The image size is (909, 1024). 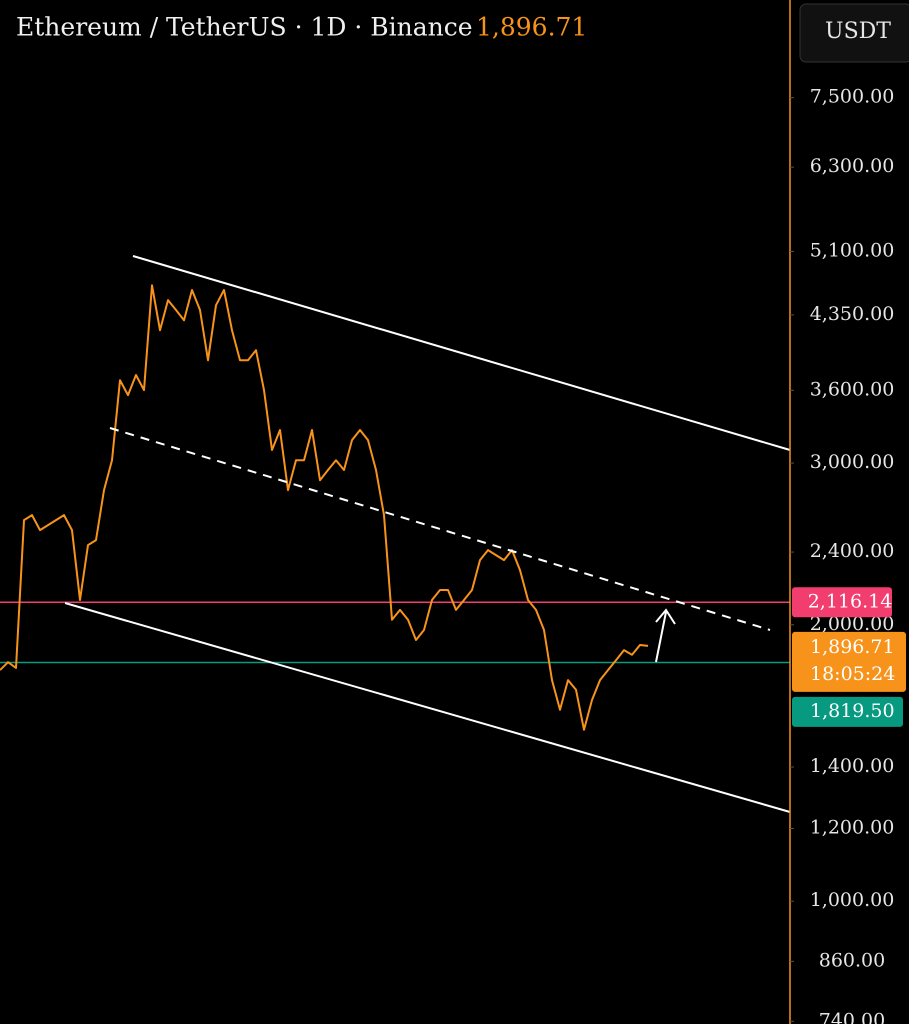 I want to click on y-tick-label: 1,200.00, so click(x=852, y=827).